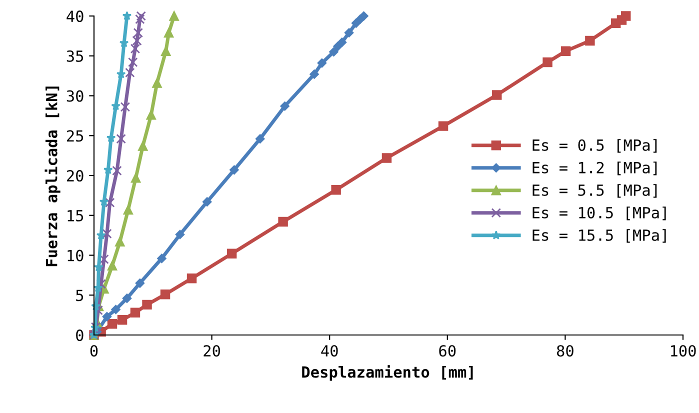 This screenshot has height=413, width=699. What do you see at coordinates (75, 56) in the screenshot?
I see `y-tick-label: 35` at bounding box center [75, 56].